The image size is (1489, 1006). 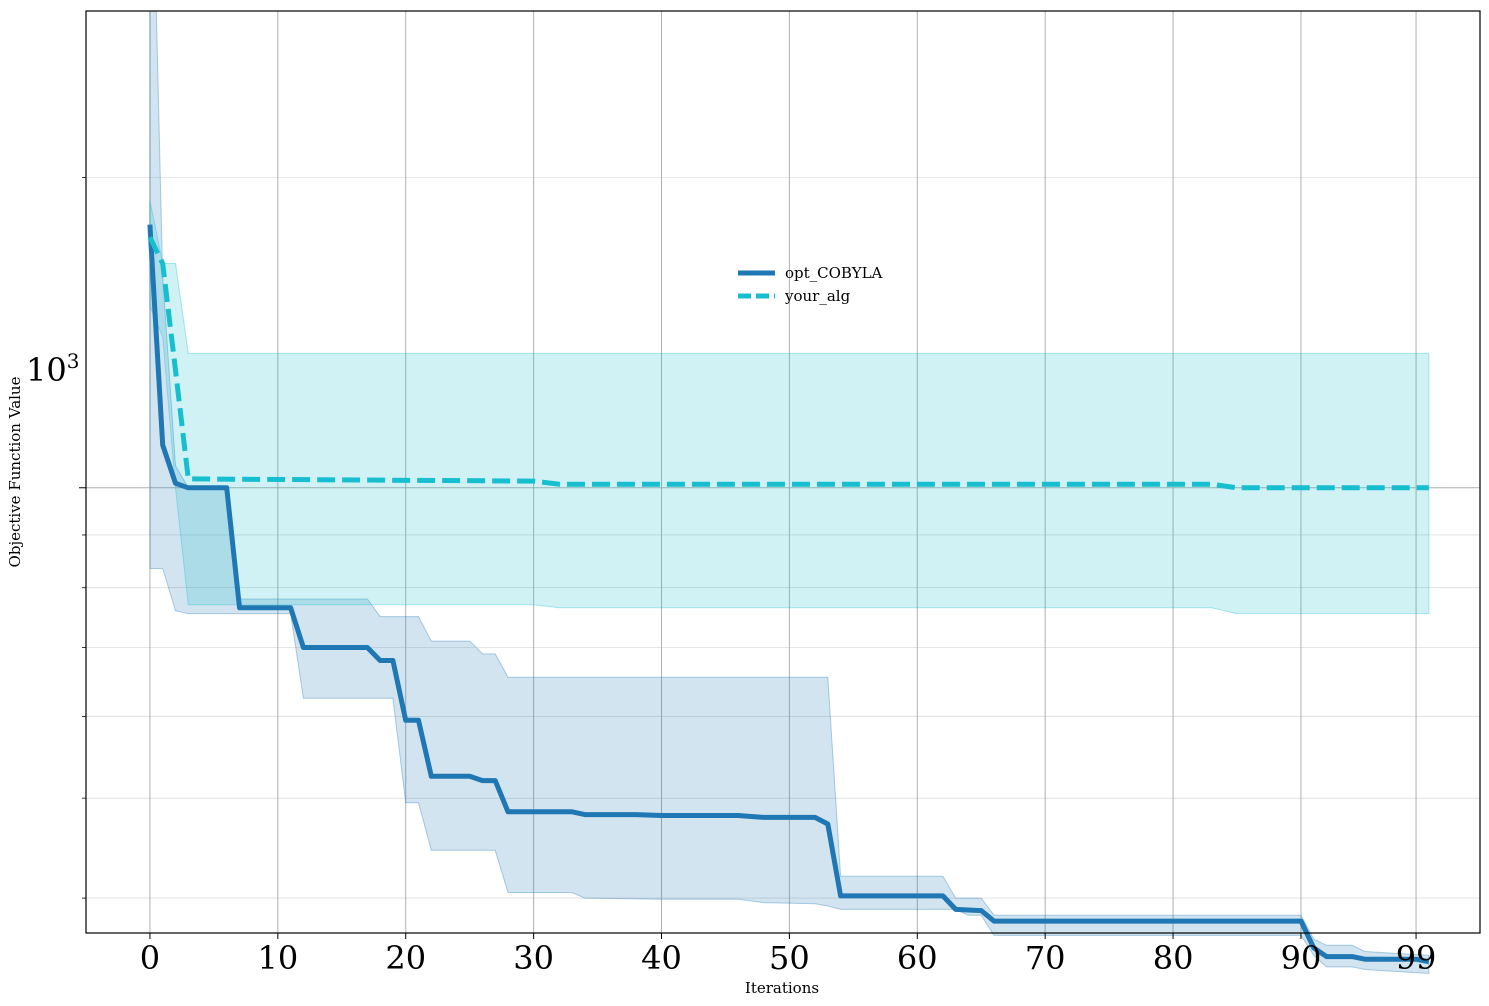 What do you see at coordinates (15, 471) in the screenshot?
I see `y-axis-label: Objective Function Value` at bounding box center [15, 471].